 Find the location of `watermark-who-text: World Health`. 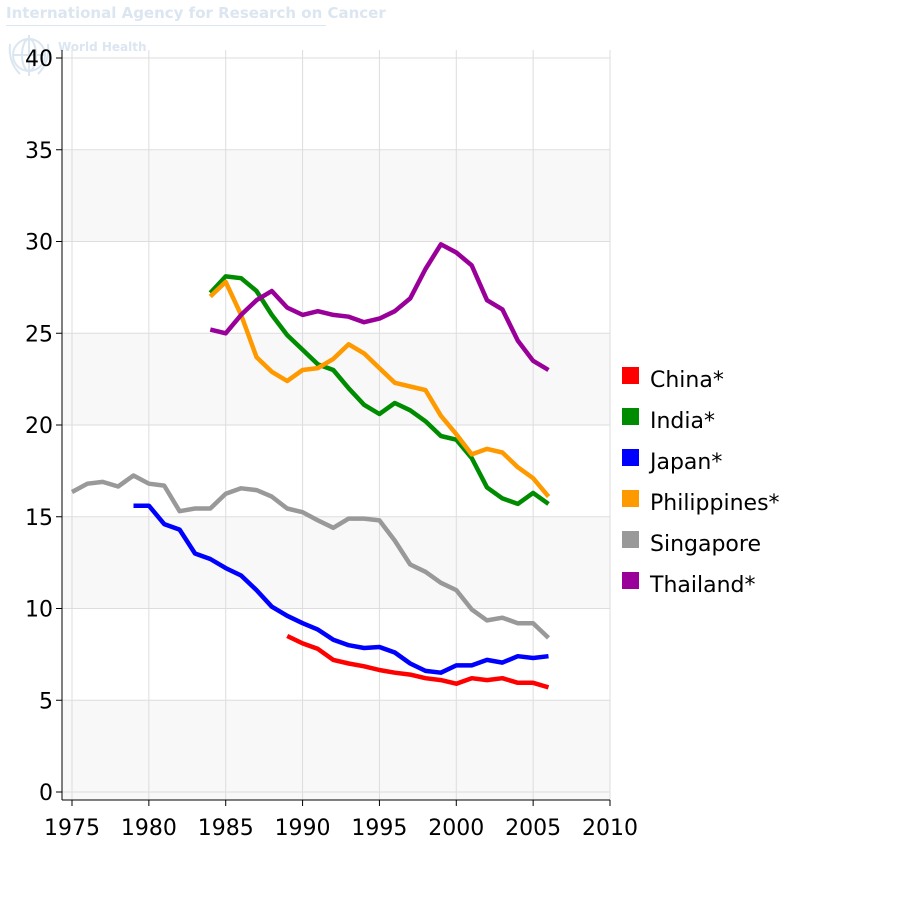

watermark-who-text: World Health is located at coordinates (102, 47).